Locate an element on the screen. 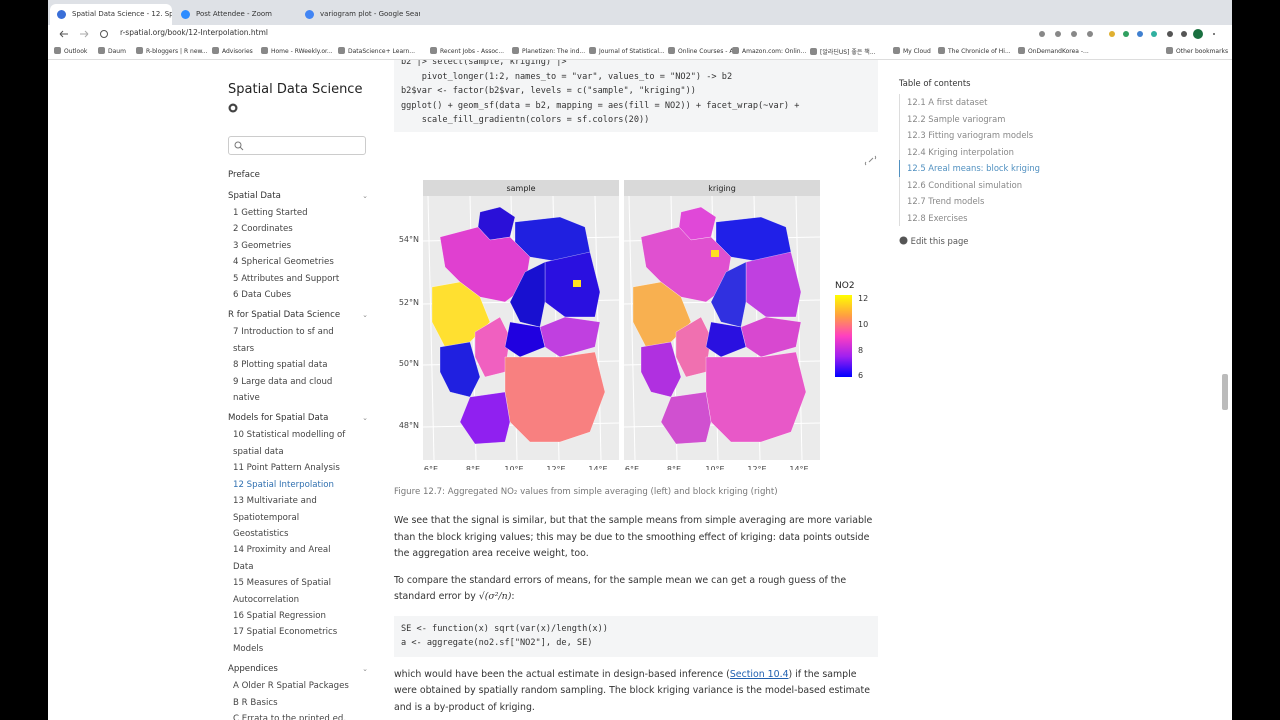 This screenshot has width=1280, height=720. tab: variogram plot - Google Search is located at coordinates (359, 14).